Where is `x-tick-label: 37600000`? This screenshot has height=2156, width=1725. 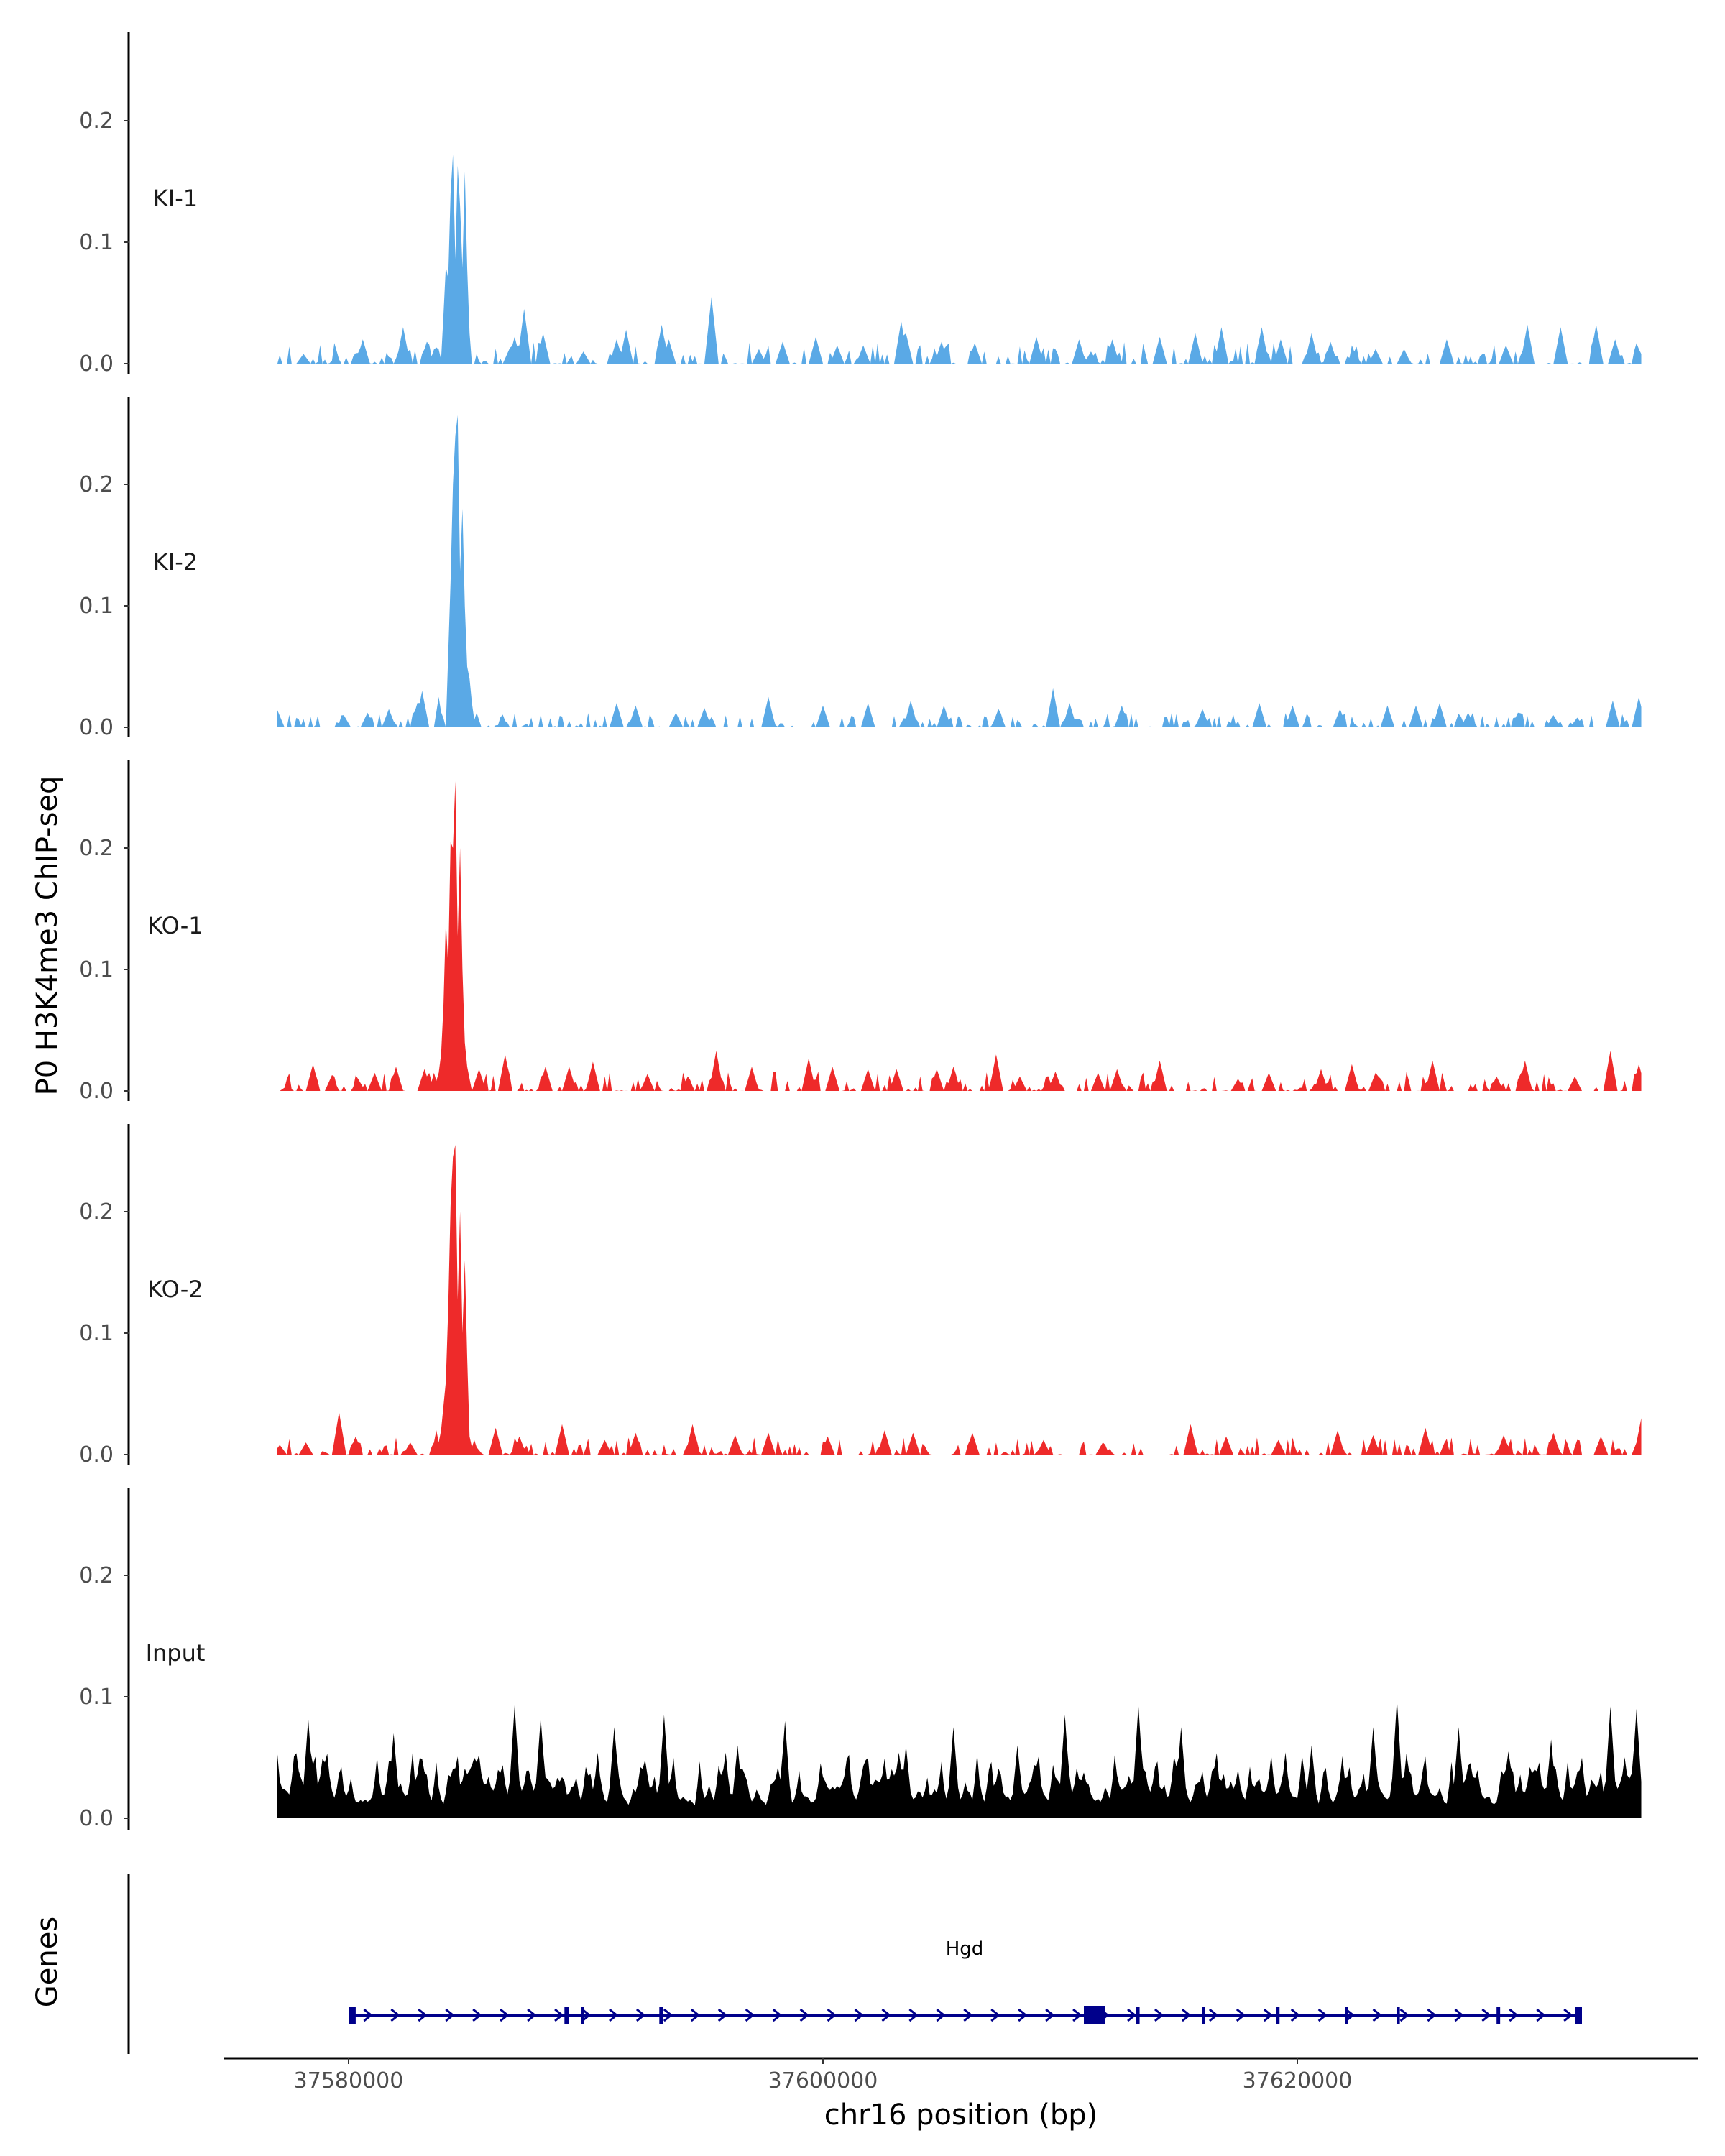 x-tick-label: 37600000 is located at coordinates (823, 2080).